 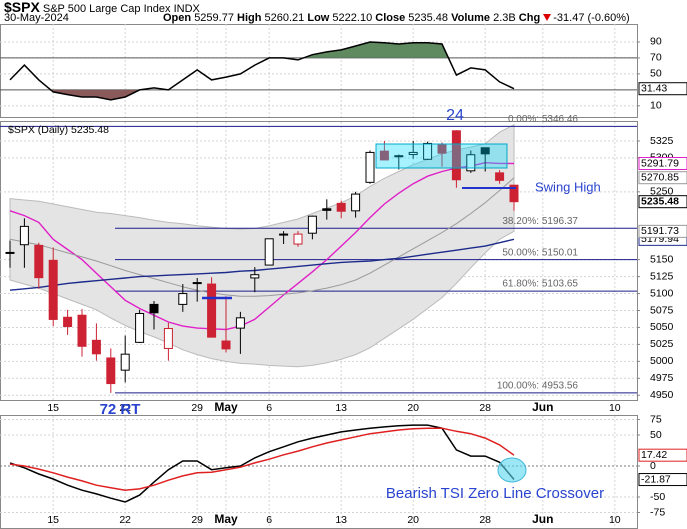 I want to click on field-value: 5235.48, so click(x=428, y=18).